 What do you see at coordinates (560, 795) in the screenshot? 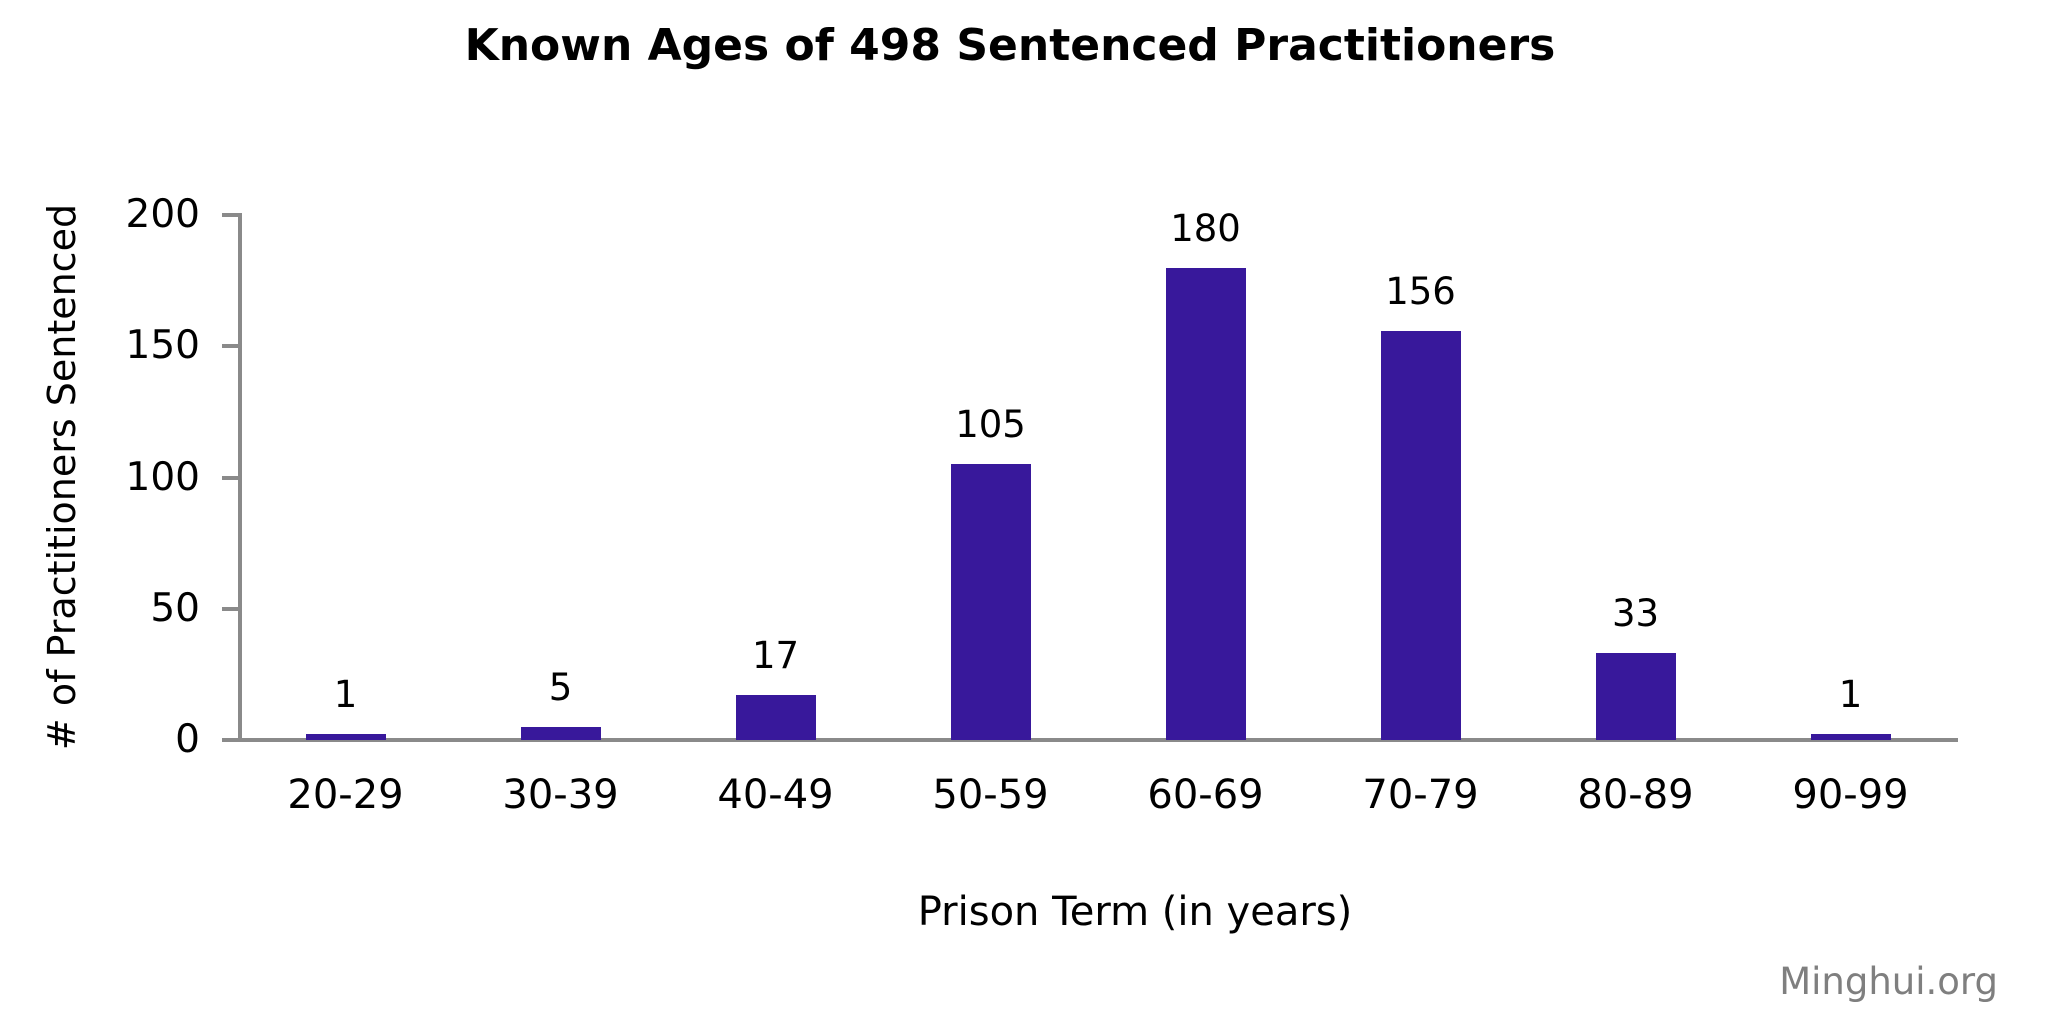
I see `x-tick-label: 30-39` at bounding box center [560, 795].